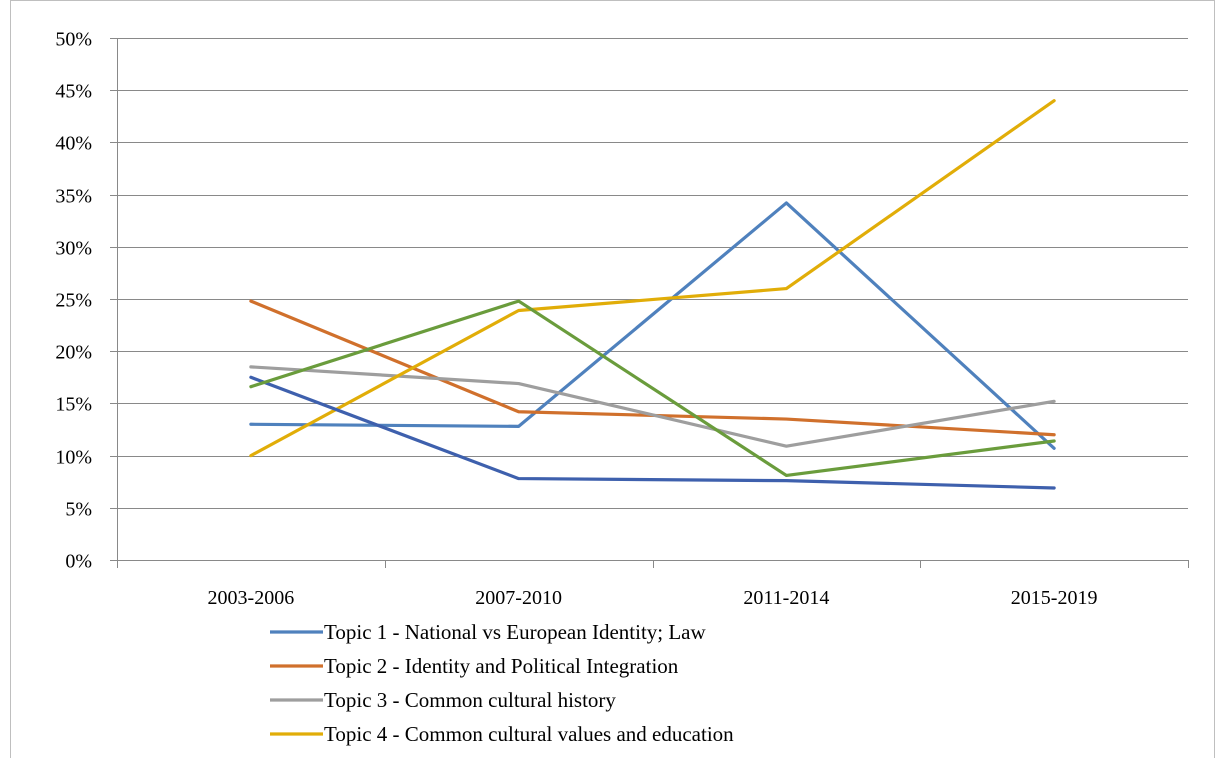 The image size is (1215, 758). Describe the element at coordinates (786, 598) in the screenshot. I see `x-tick-label: 2011-2014` at that location.